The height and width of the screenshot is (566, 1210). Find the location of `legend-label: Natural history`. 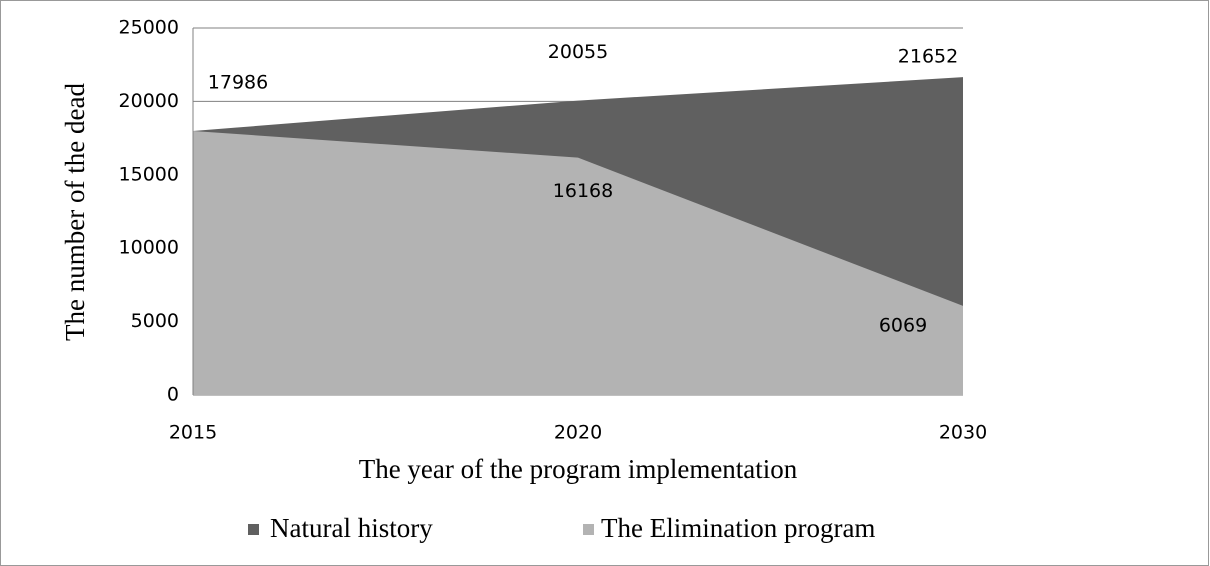

legend-label: Natural history is located at coordinates (351, 528).